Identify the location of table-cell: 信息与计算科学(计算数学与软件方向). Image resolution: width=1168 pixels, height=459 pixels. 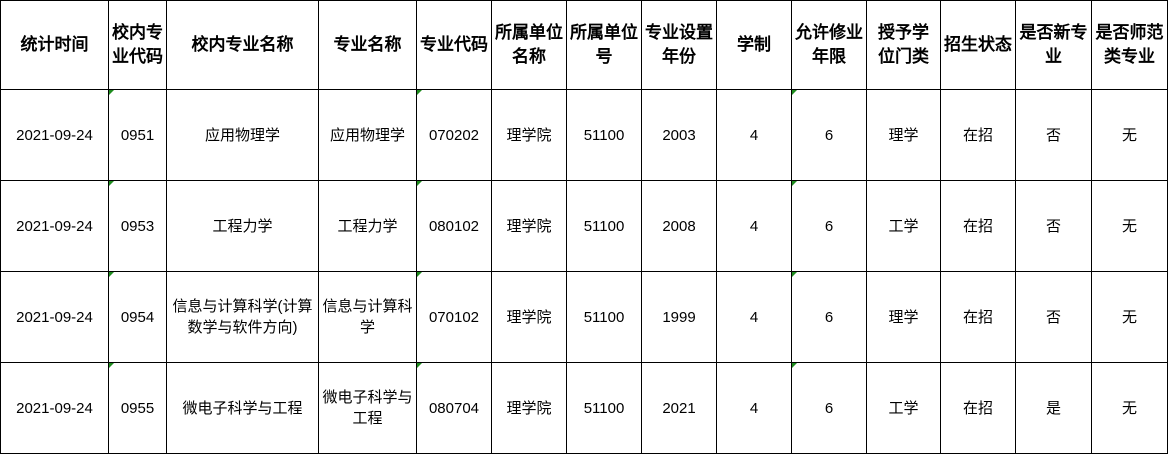
(242, 317).